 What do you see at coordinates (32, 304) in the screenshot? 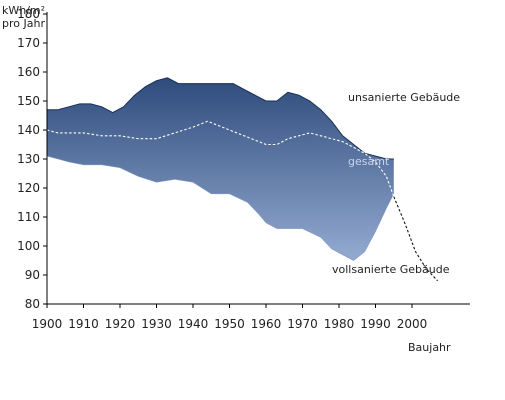
I see `y-tick-label: 80` at bounding box center [32, 304].